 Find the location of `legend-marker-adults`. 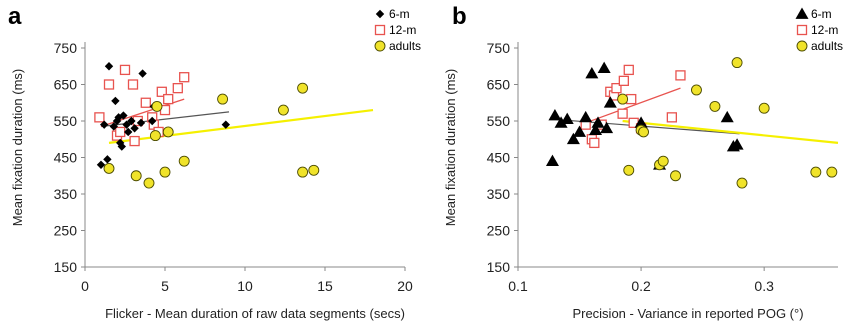

legend-marker-adults is located at coordinates (802, 46).